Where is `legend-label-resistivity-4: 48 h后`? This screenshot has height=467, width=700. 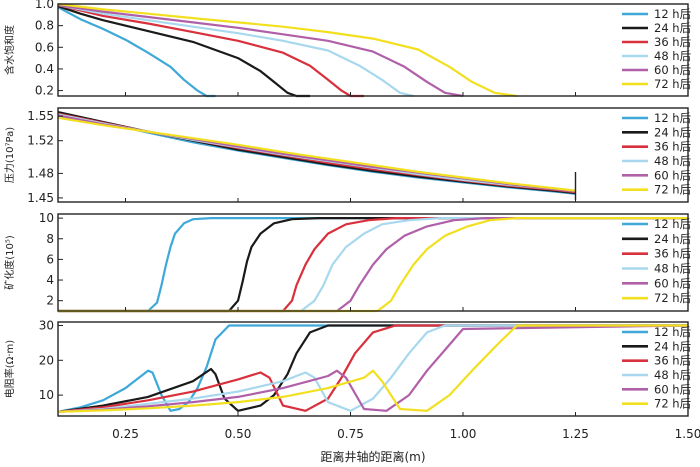
legend-label-resistivity-4: 48 h后 is located at coordinates (672, 375).